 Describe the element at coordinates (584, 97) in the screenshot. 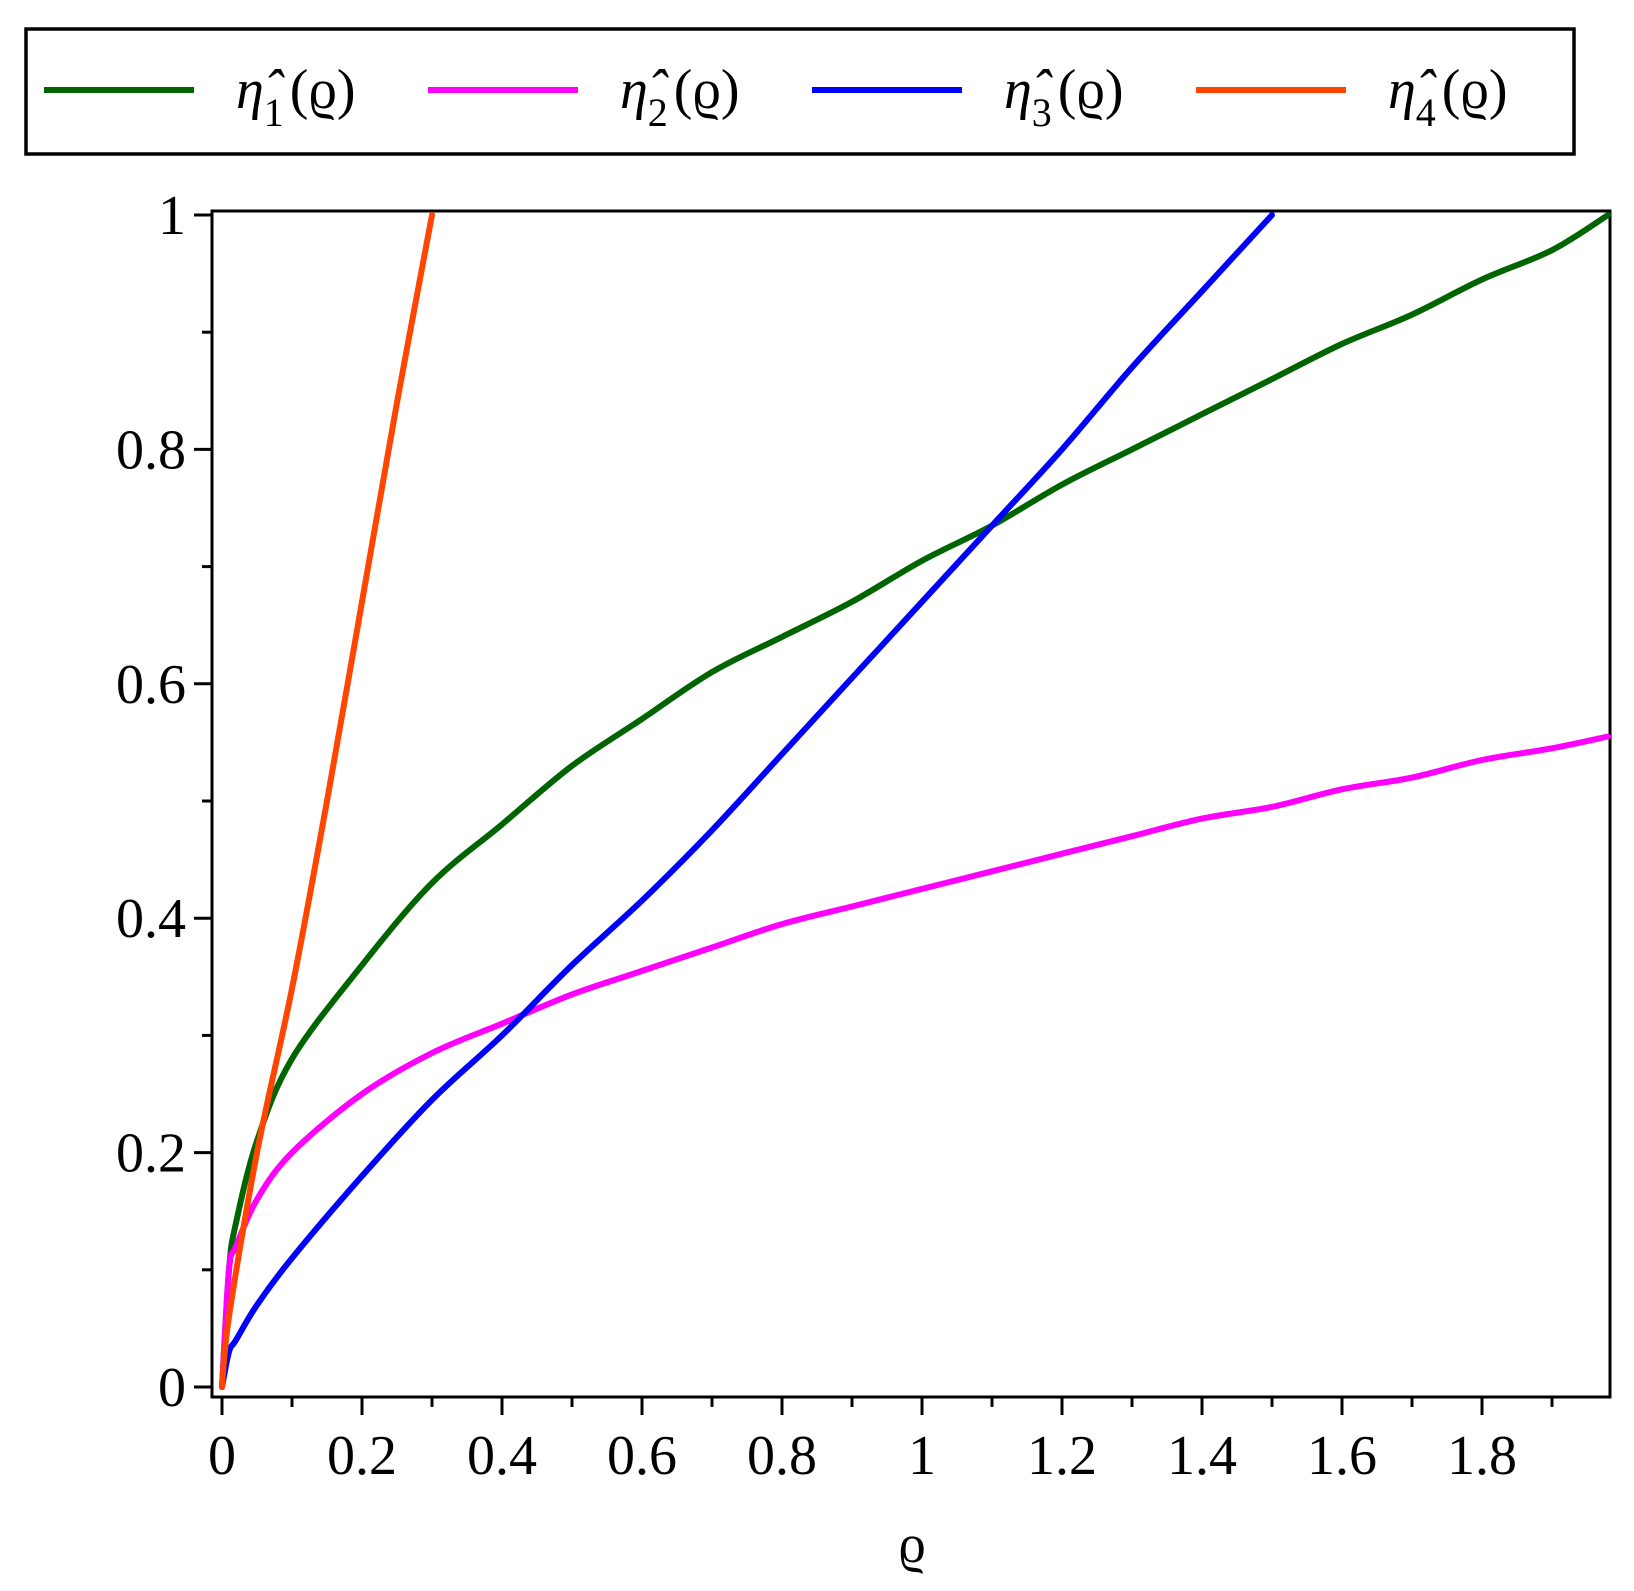

I see `legend-item-2: η̂2 (ϱ)` at that location.